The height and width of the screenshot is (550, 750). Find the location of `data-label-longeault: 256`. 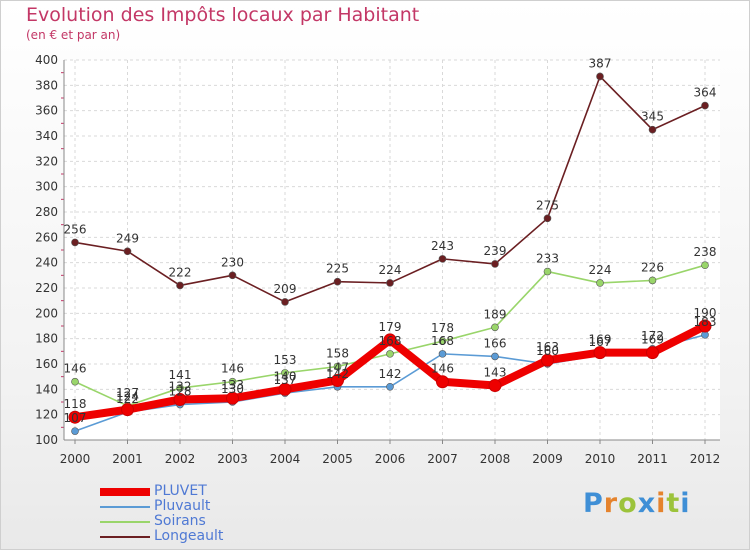

data-label-longeault: 256 is located at coordinates (75, 229).